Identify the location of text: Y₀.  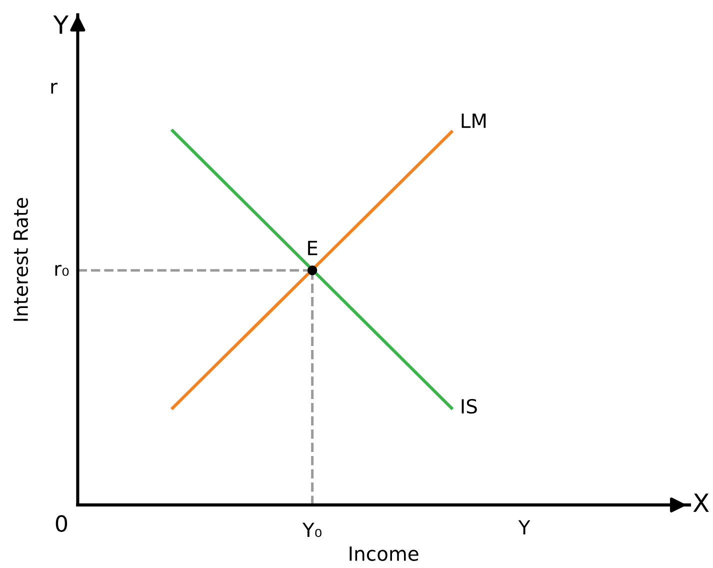
(312, 530).